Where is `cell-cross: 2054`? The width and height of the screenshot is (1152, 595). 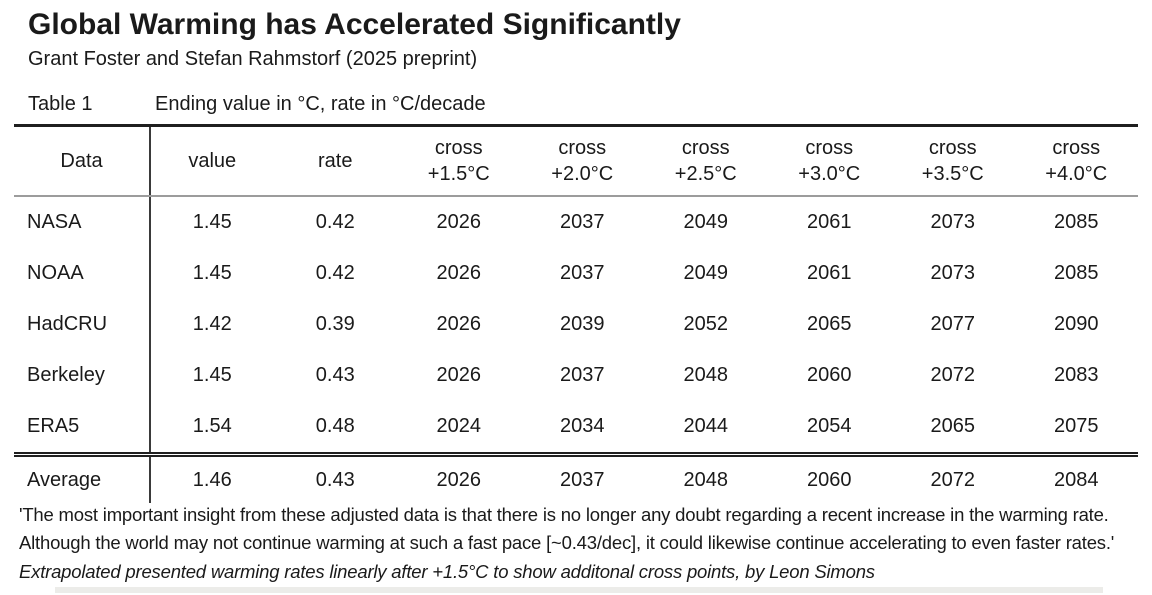 cell-cross: 2054 is located at coordinates (829, 426).